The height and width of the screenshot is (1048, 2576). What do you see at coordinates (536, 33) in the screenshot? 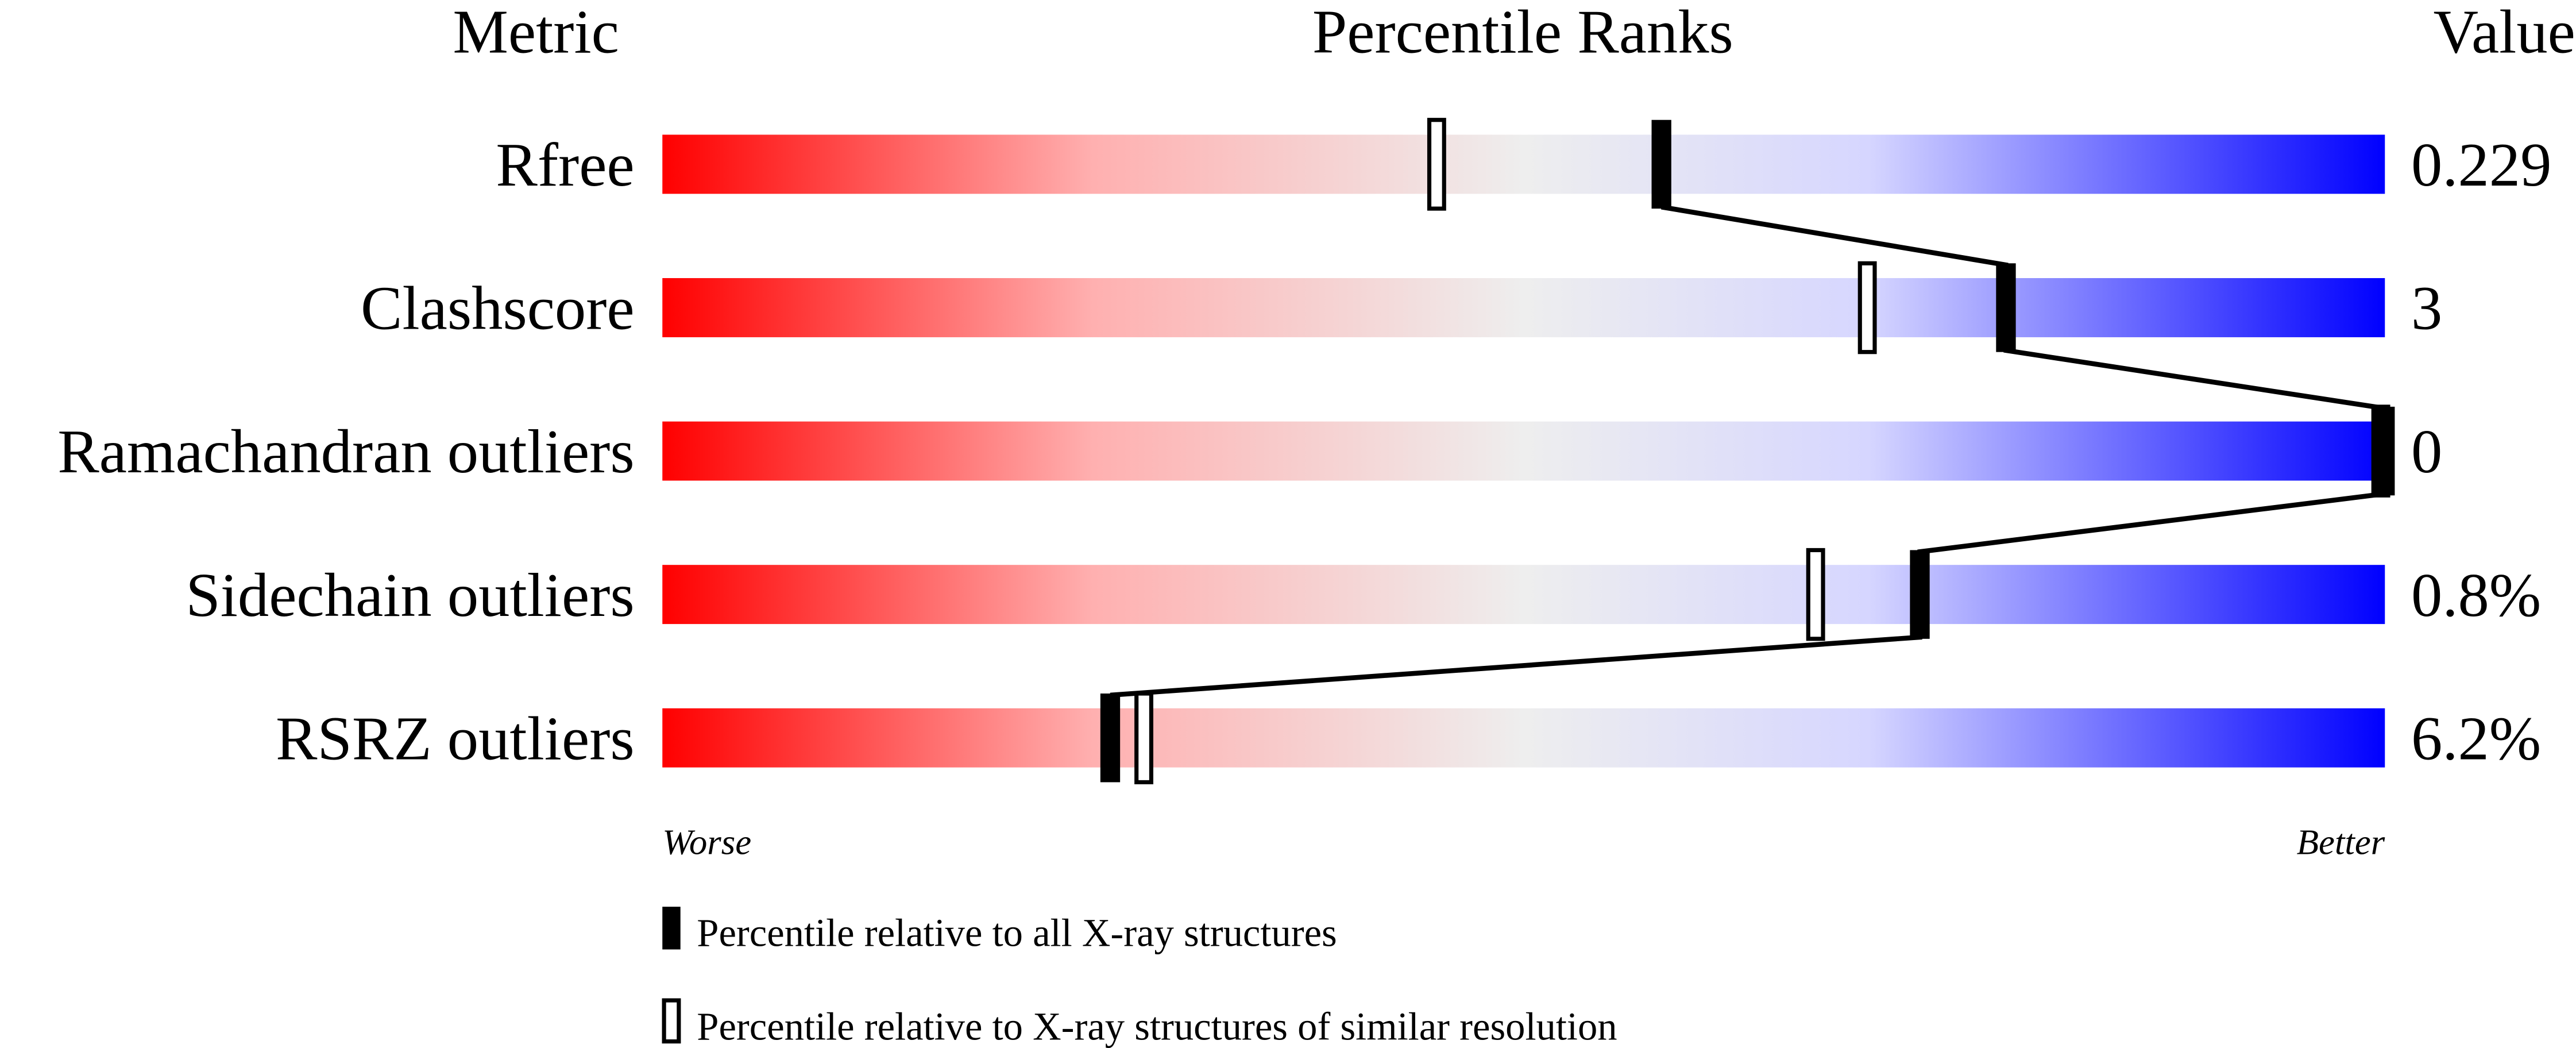
I see `header-metric: Metric` at bounding box center [536, 33].